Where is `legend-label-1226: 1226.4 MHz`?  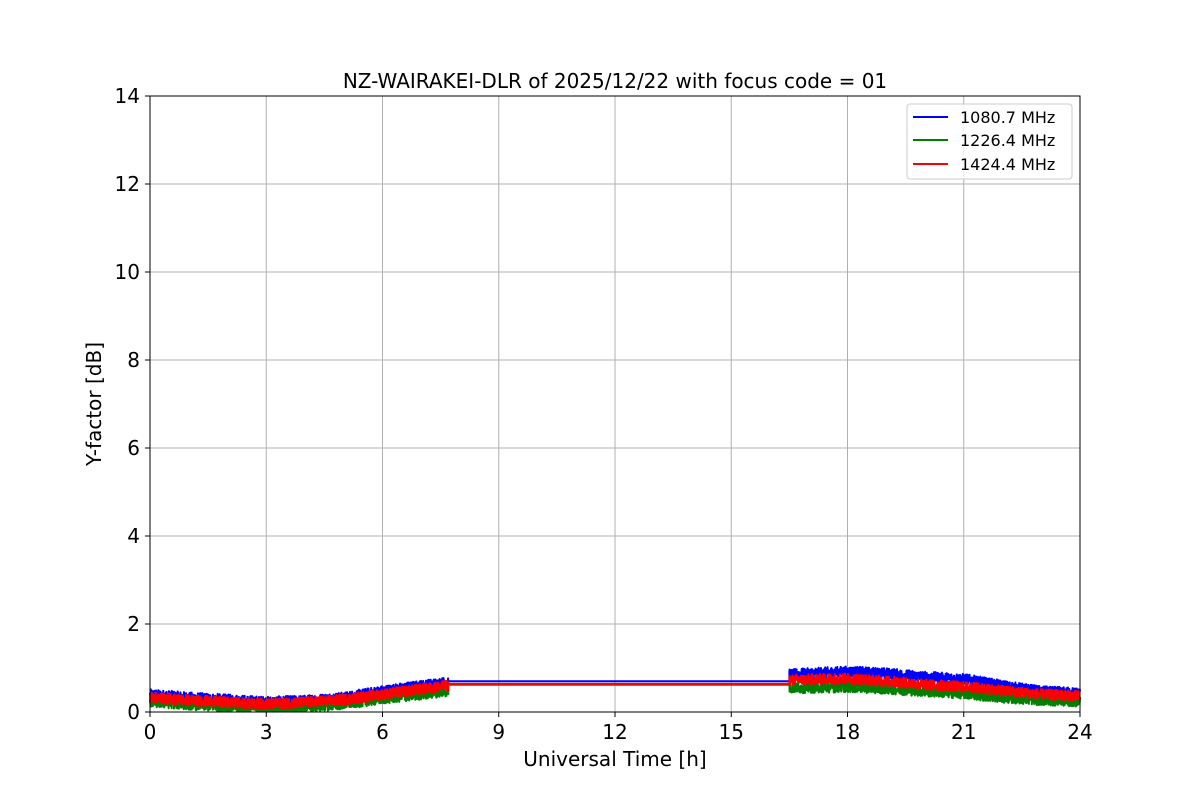 legend-label-1226: 1226.4 MHz is located at coordinates (1007, 140).